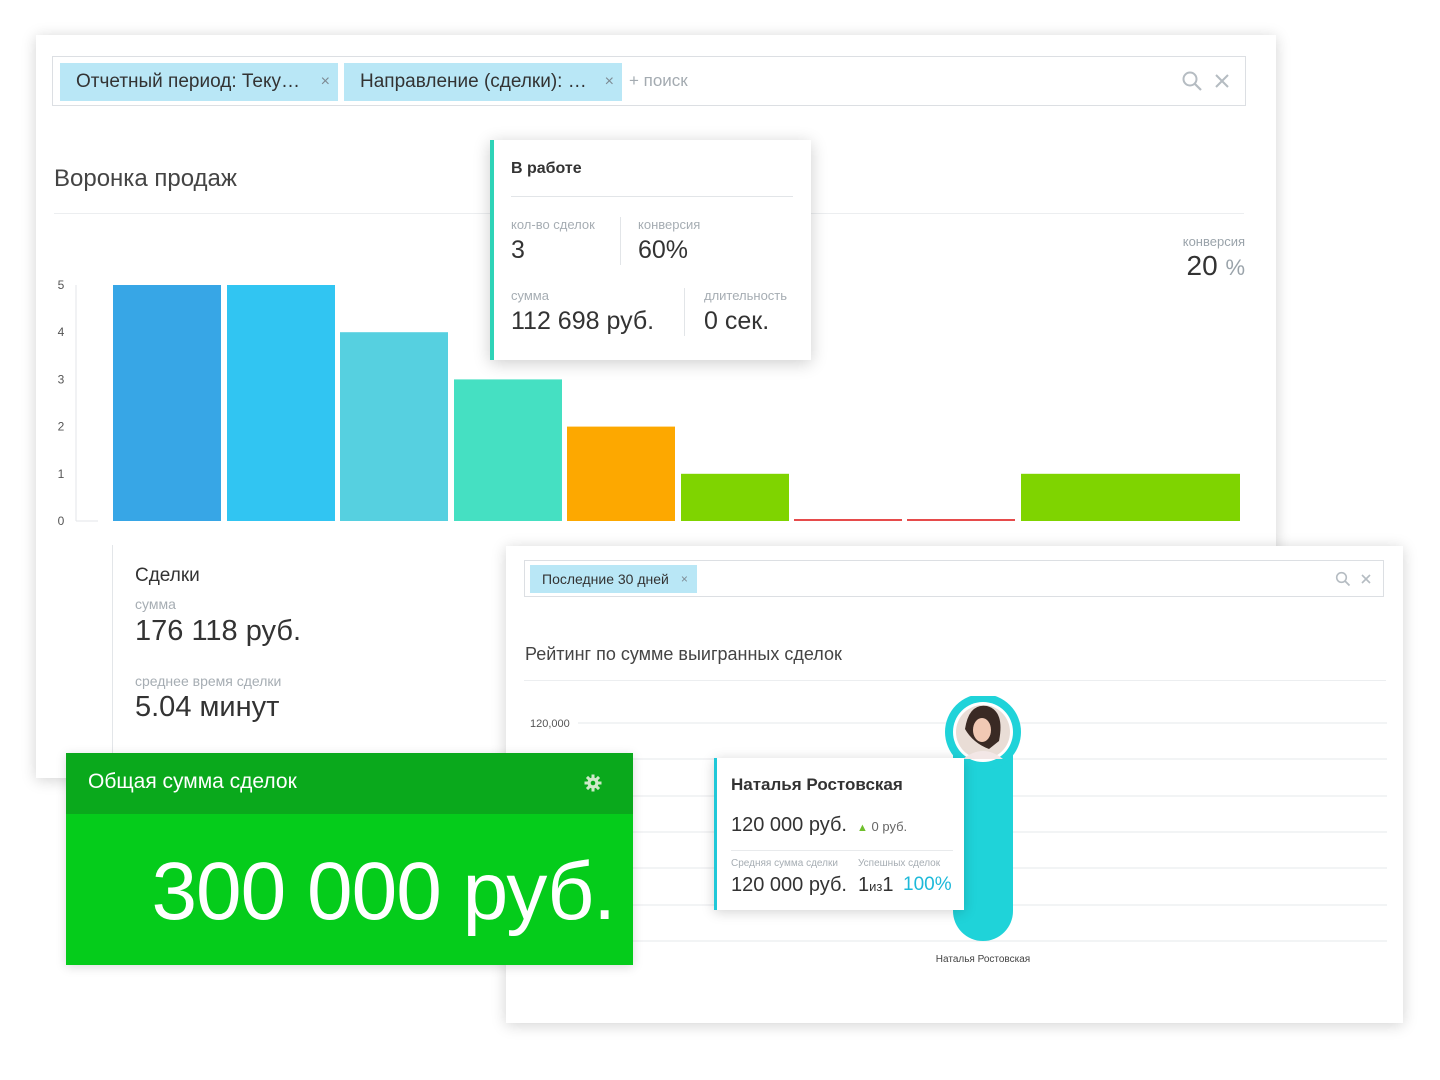 The height and width of the screenshot is (1080, 1440). Describe the element at coordinates (737, 321) in the screenshot. I see `duration-value: 0 сек.` at that location.